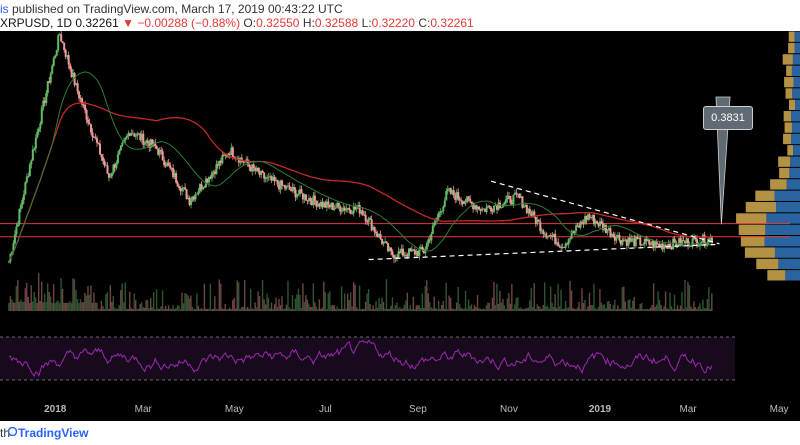 The height and width of the screenshot is (445, 800). What do you see at coordinates (688, 409) in the screenshot?
I see `x-tick-label: Mar` at bounding box center [688, 409].